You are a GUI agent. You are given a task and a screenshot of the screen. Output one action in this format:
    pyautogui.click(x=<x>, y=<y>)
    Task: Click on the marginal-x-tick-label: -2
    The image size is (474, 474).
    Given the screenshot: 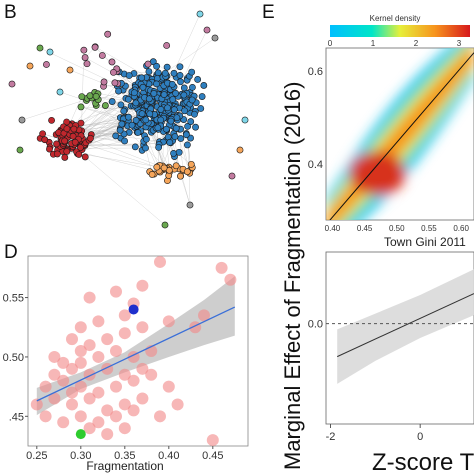 What is the action you would take?
    pyautogui.click(x=331, y=437)
    